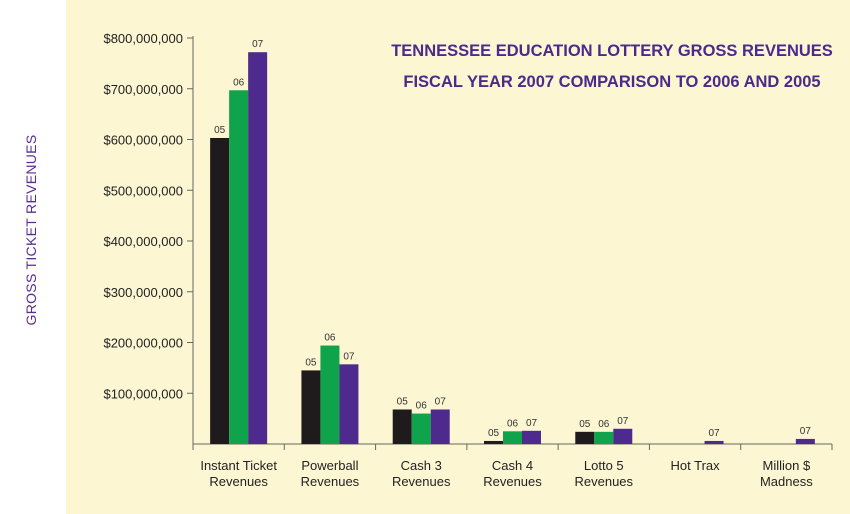 The image size is (850, 514). What do you see at coordinates (143, 292) in the screenshot?
I see `y-tick-label: $300,000,000` at bounding box center [143, 292].